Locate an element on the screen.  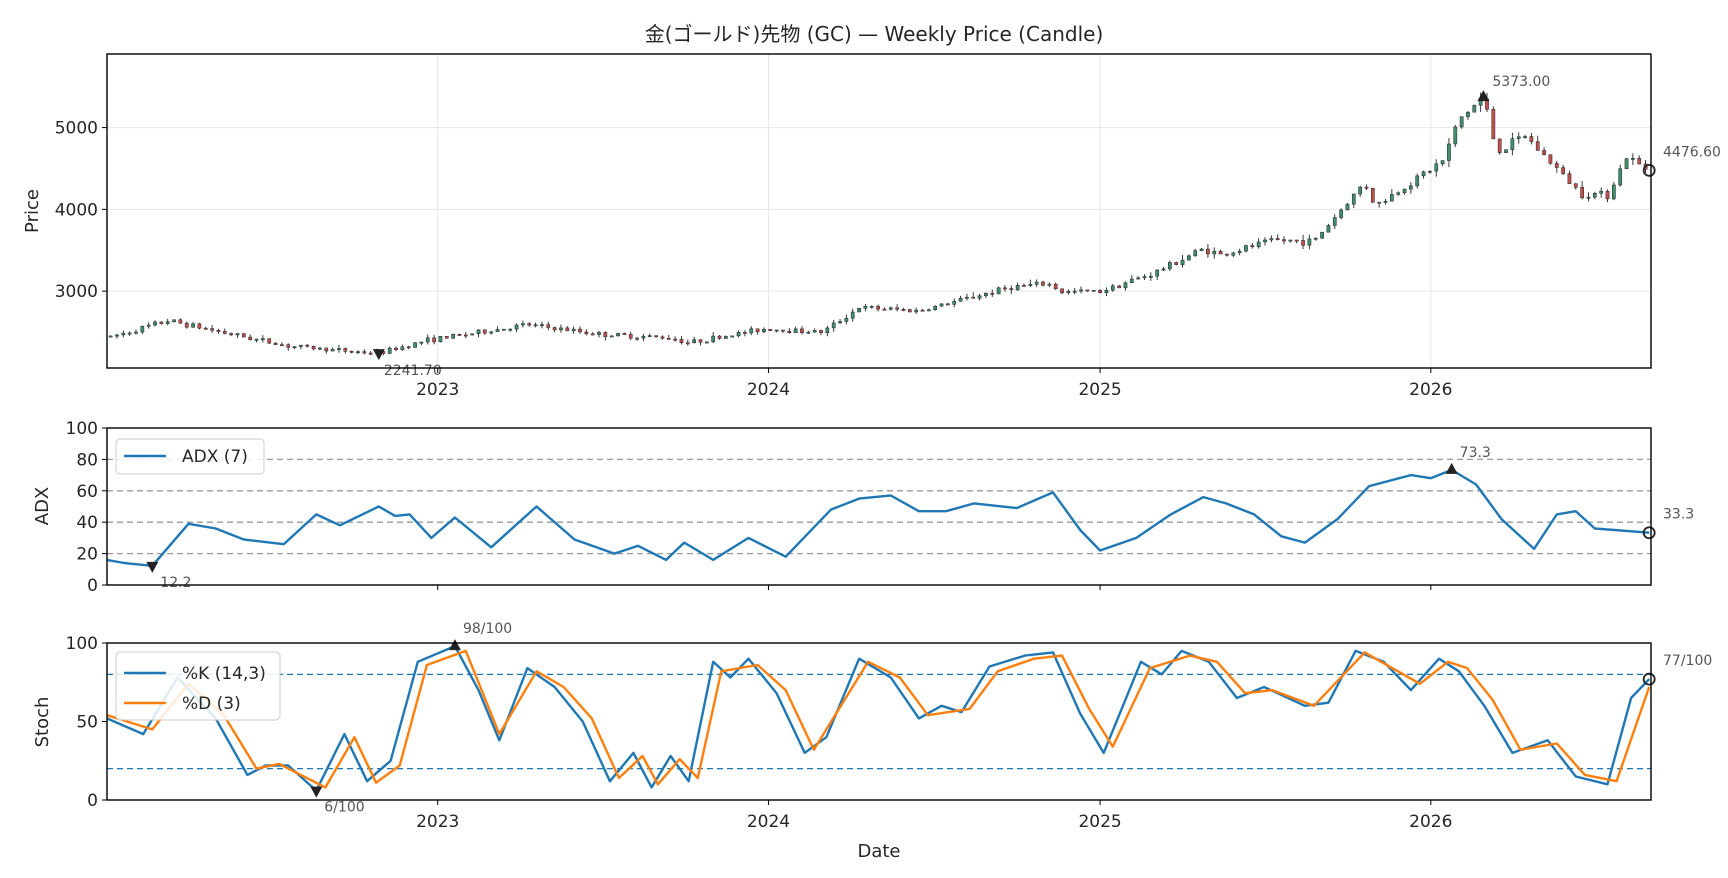
series-line-secondary is located at coordinates (878, 719).